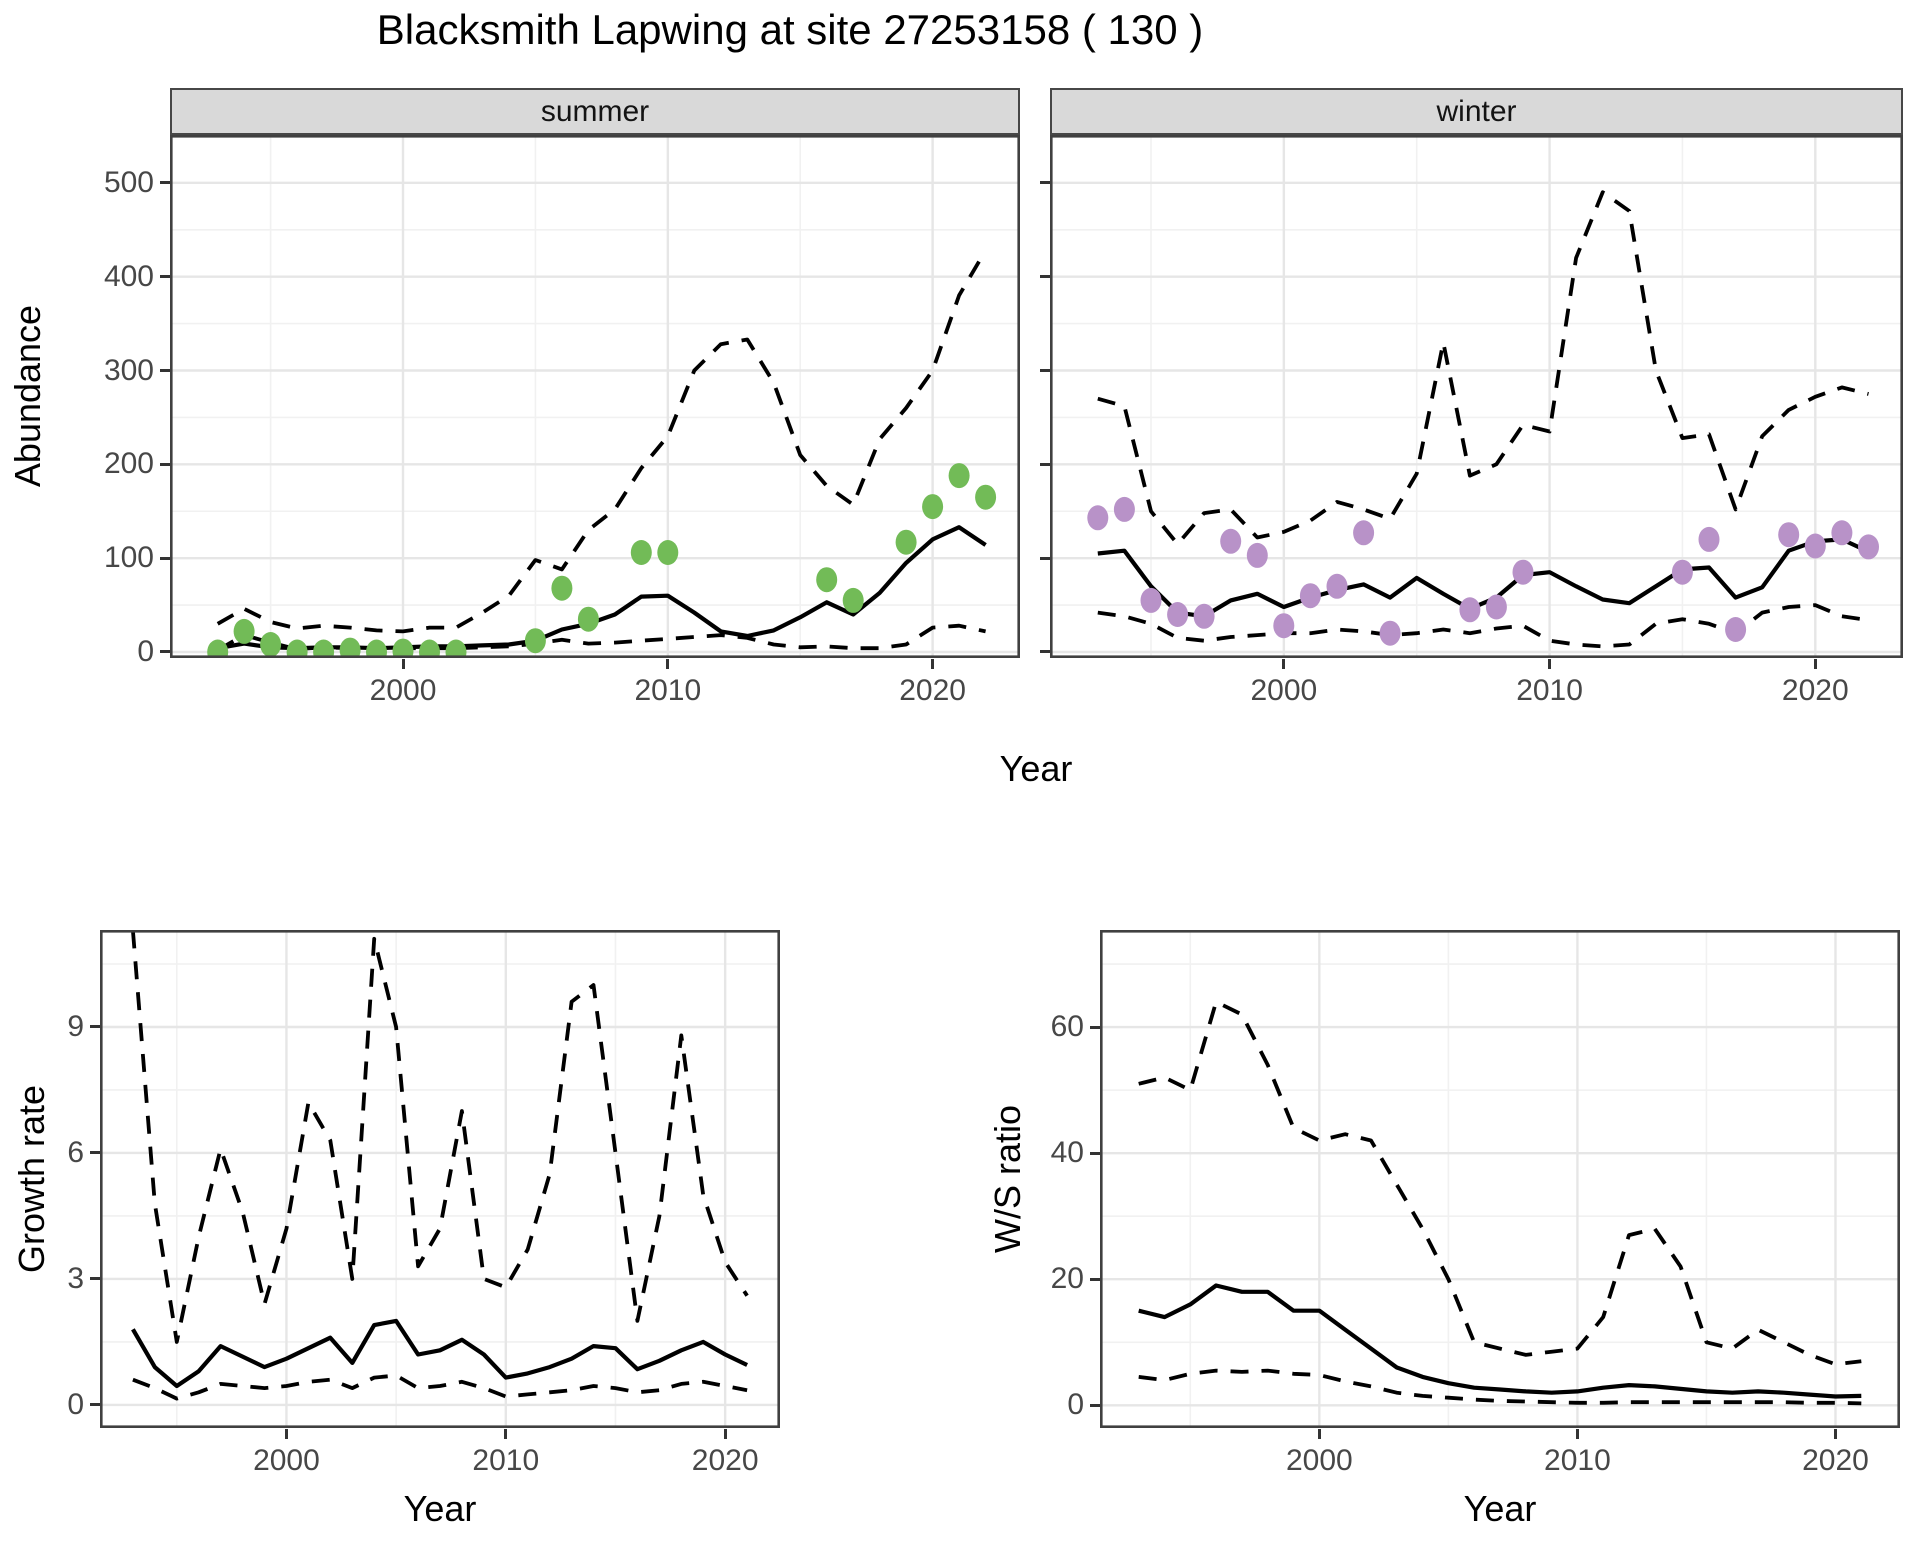  What do you see at coordinates (1067, 1027) in the screenshot?
I see `axis-tick-label: 60` at bounding box center [1067, 1027].